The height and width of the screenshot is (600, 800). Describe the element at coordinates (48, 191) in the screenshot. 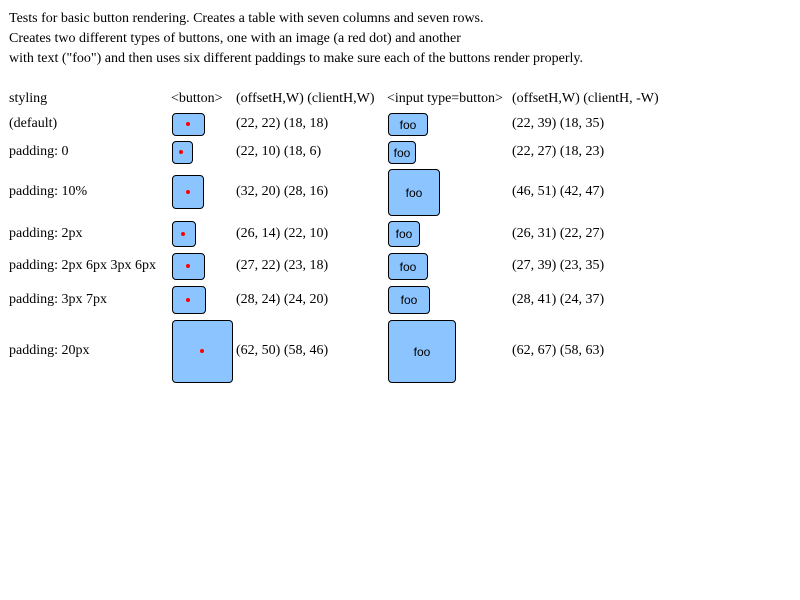

I see `row-styling: padding: 10%` at that location.